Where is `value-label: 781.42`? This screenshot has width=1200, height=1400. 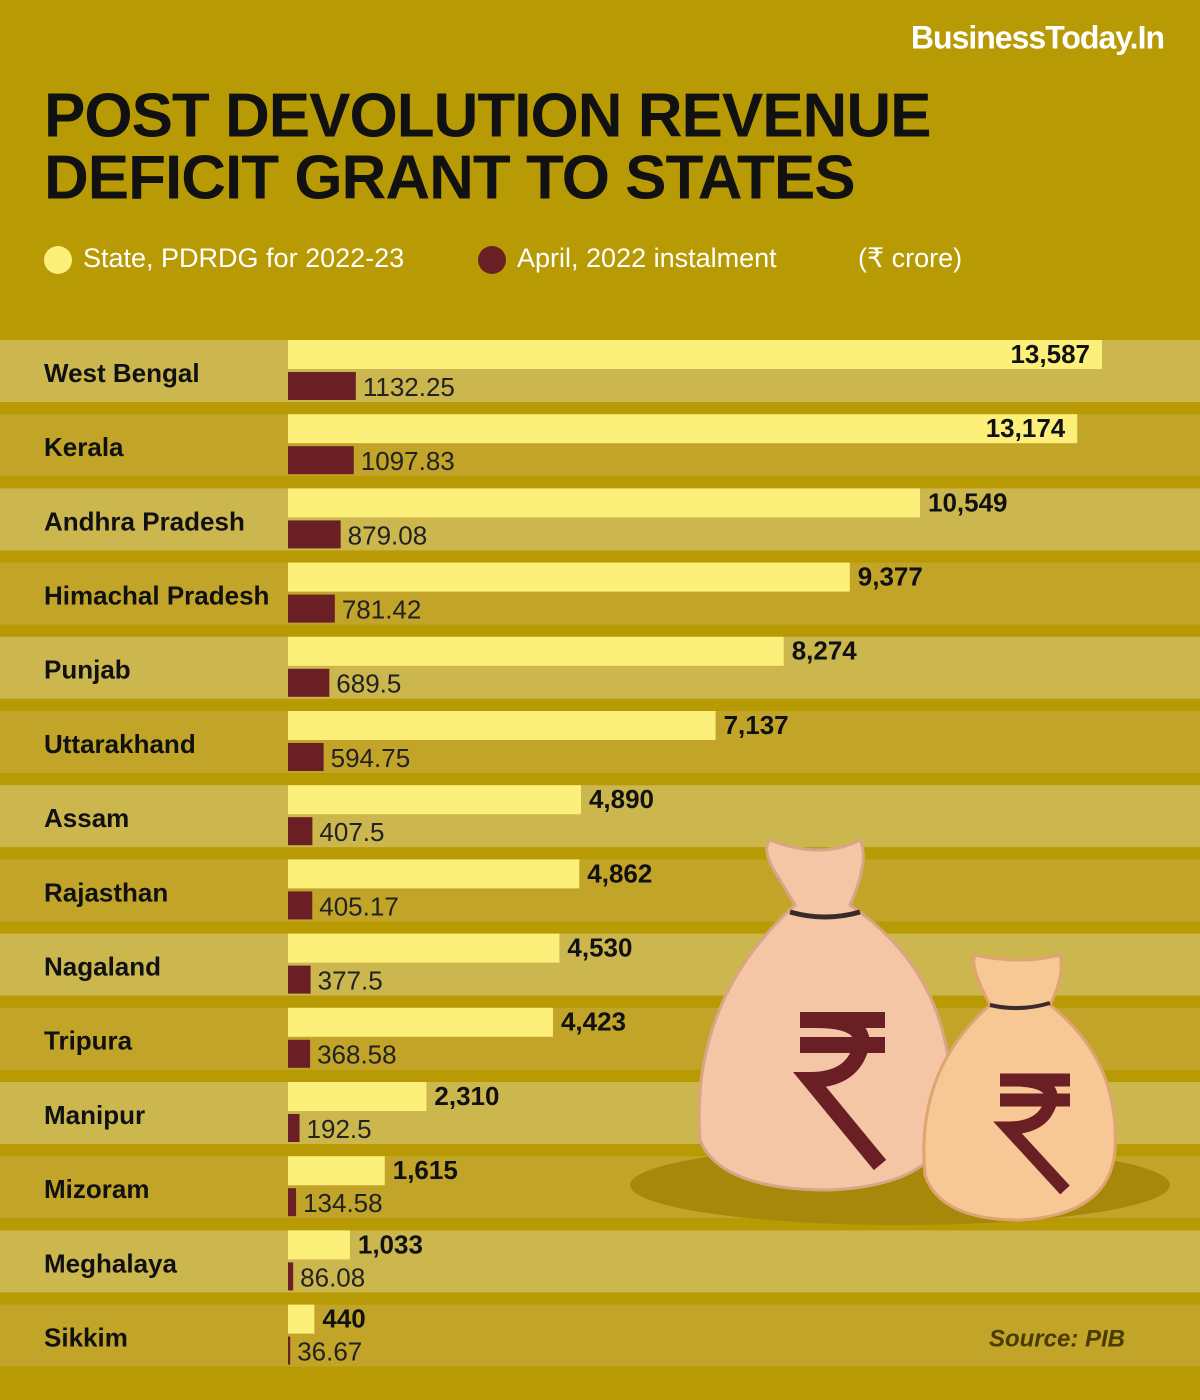
value-label: 781.42 is located at coordinates (382, 609).